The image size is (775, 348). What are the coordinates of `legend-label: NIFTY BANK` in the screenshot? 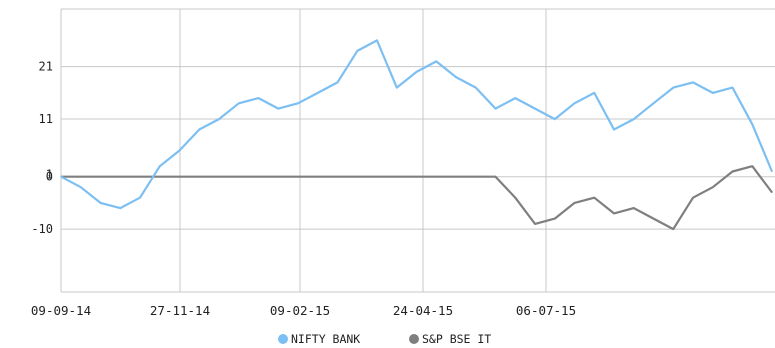 It's located at (325, 339).